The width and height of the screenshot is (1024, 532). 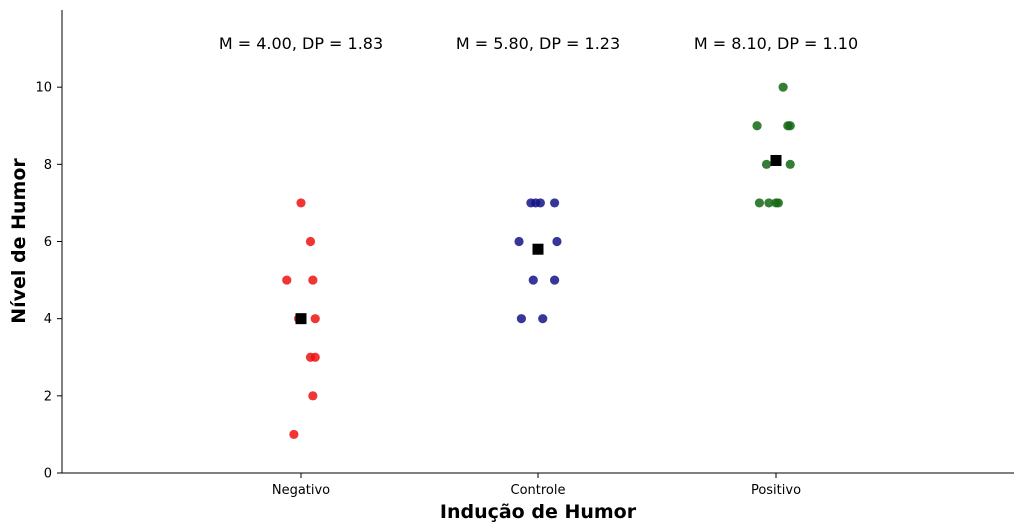 I want to click on y-tick-label: 10, so click(x=43, y=88).